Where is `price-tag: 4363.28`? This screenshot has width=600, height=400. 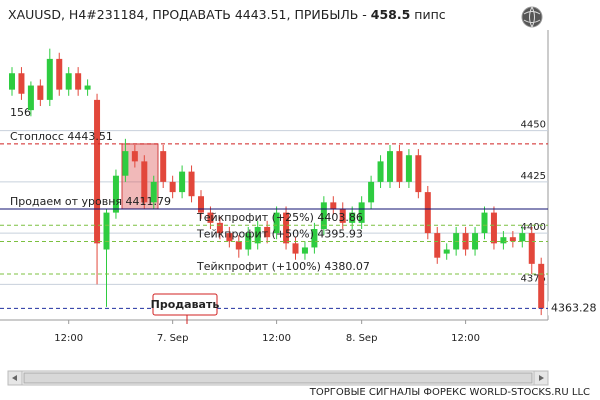 price-tag: 4363.28 is located at coordinates (574, 307).